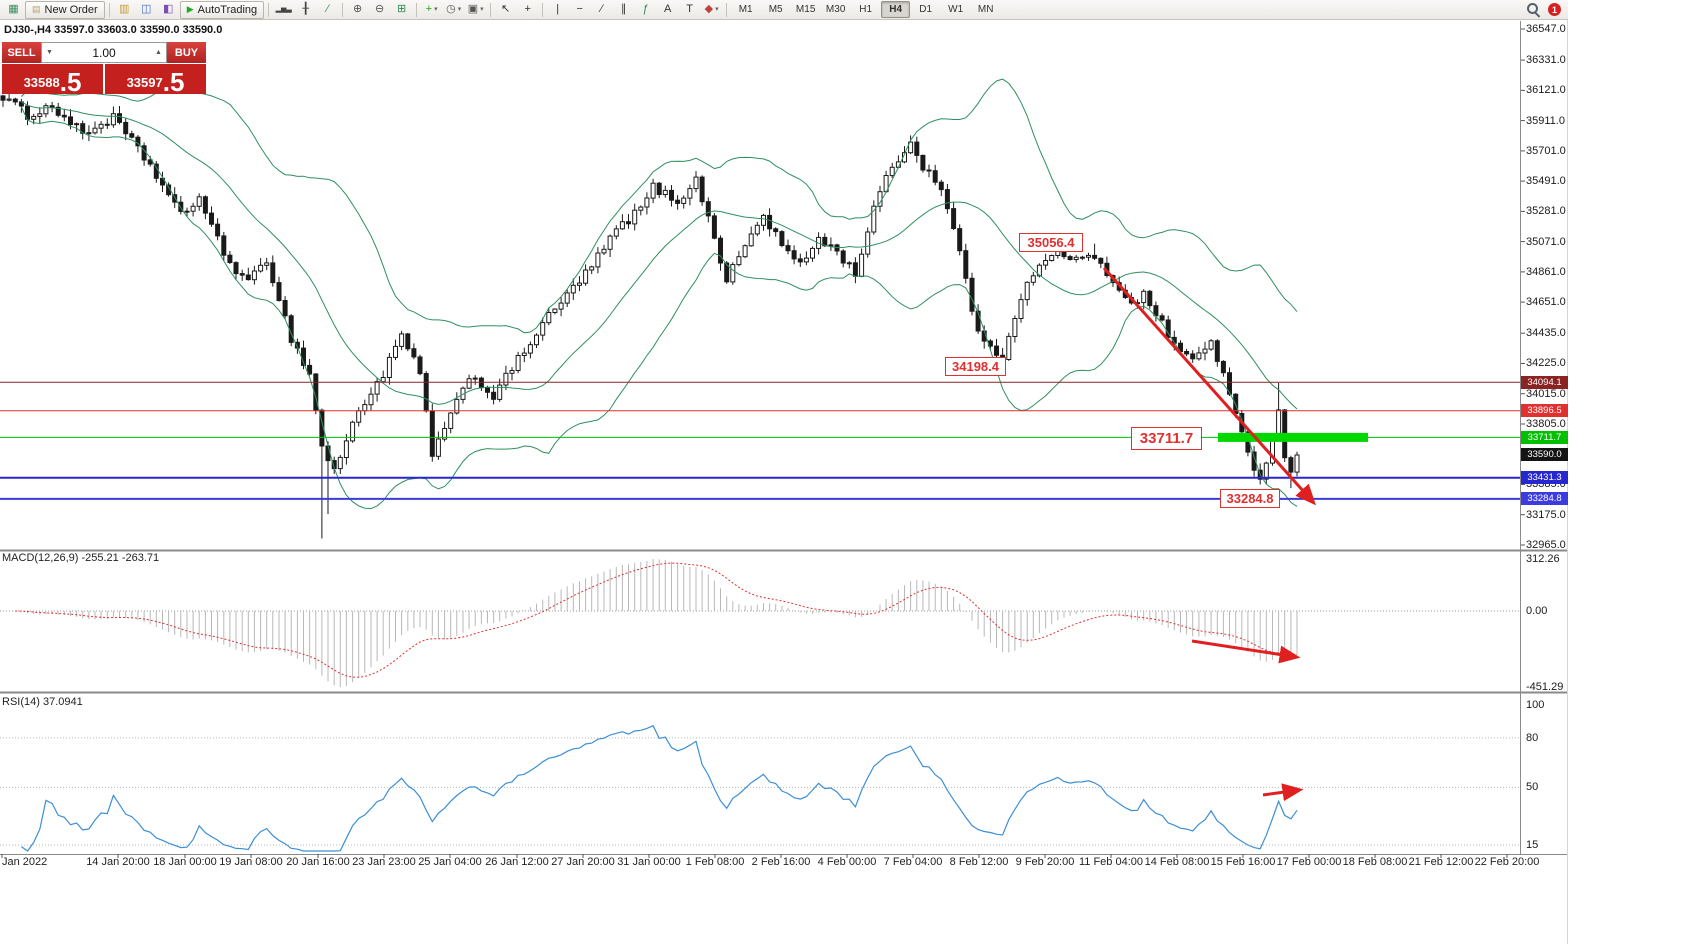 This screenshot has height=944, width=1696. Describe the element at coordinates (104, 52) in the screenshot. I see `volume-input: 1.00` at that location.